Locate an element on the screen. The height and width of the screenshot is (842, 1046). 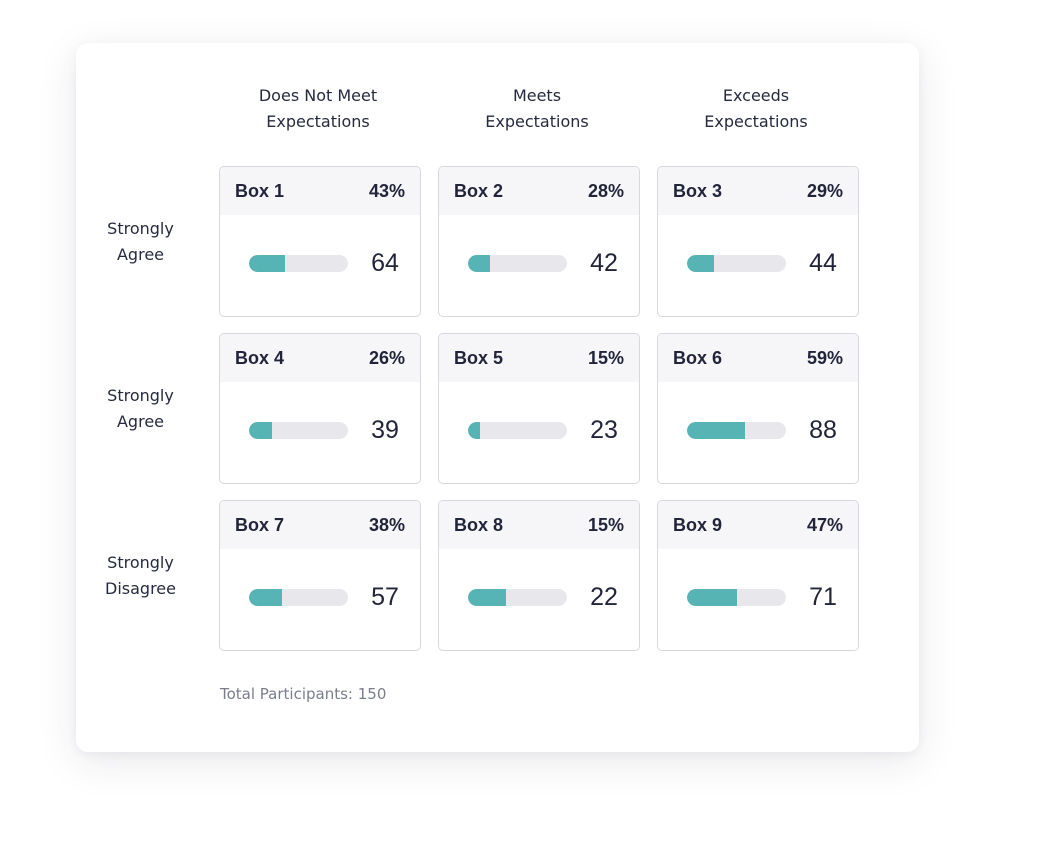
box-8: Box 8 15% 22 is located at coordinates (539, 575).